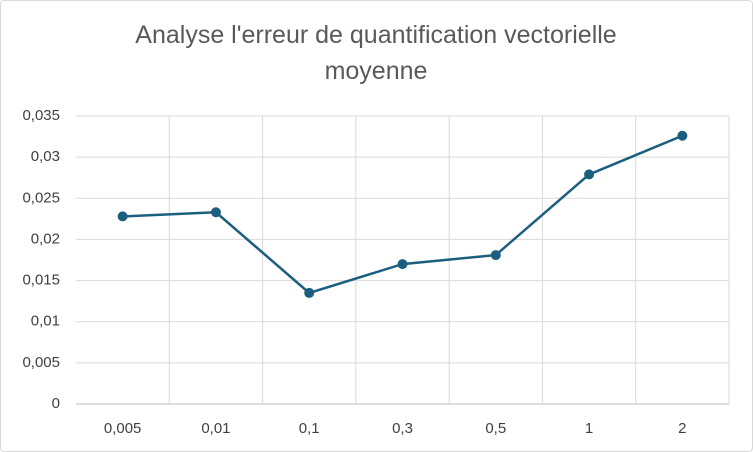 This screenshot has width=753, height=452. Describe the element at coordinates (41, 280) in the screenshot. I see `y-tick-label: 0,015` at that location.